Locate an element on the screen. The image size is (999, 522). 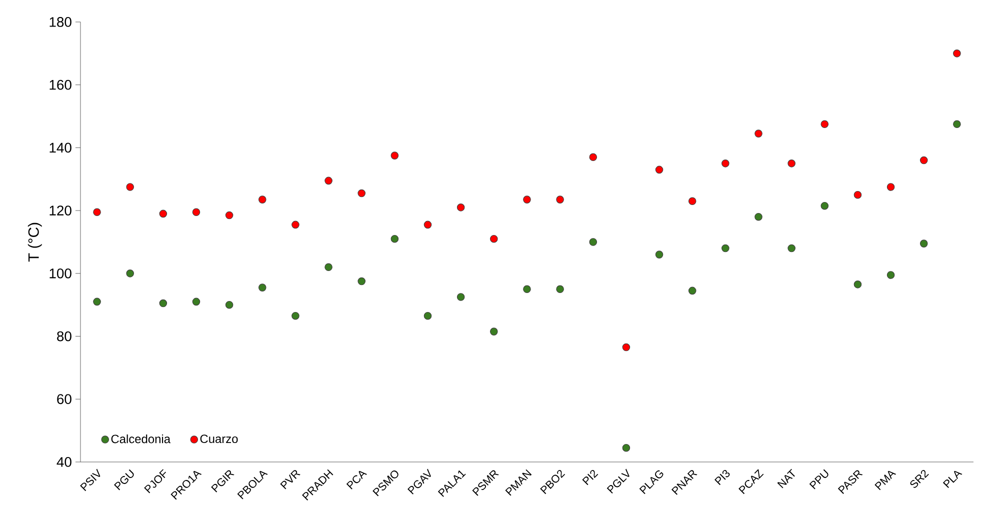
x-tick-label: SR2 is located at coordinates (919, 479).